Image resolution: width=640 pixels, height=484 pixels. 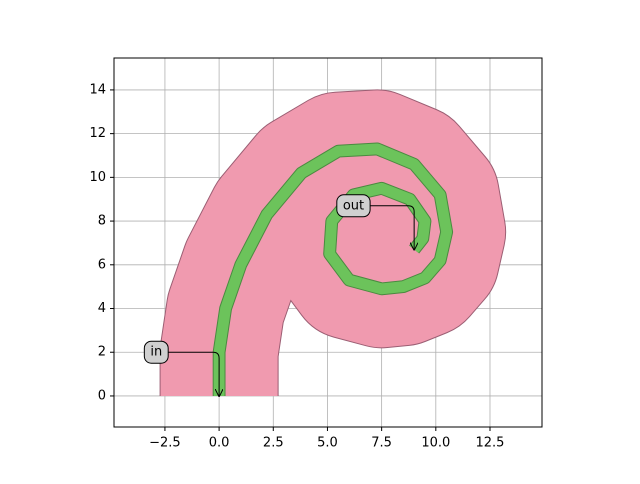 I want to click on annotation-text: in, so click(x=156, y=352).